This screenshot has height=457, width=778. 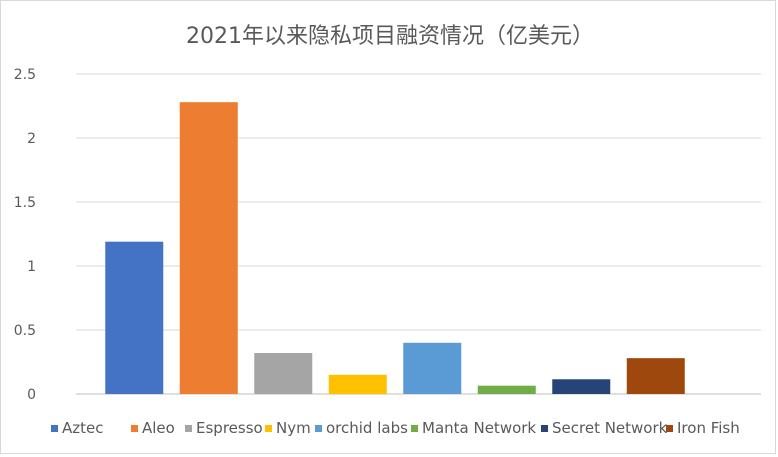 I want to click on legend-label: Nym, so click(x=293, y=428).